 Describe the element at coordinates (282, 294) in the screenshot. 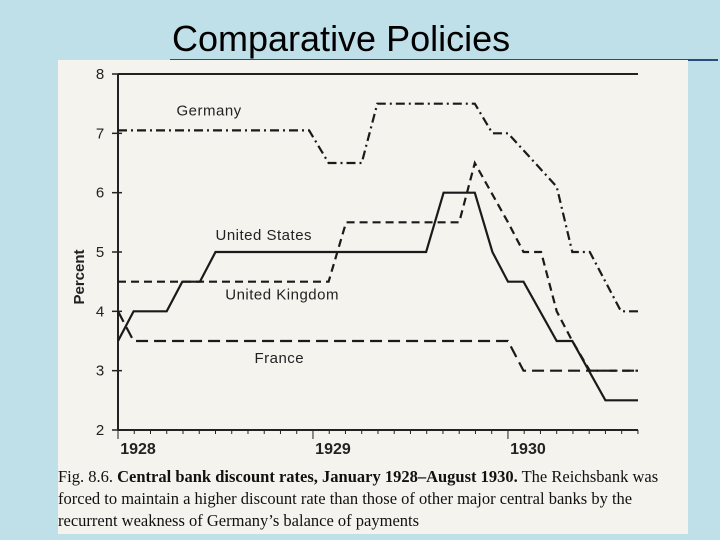

I see `series-label-united-kingdom: United Kingdom` at that location.